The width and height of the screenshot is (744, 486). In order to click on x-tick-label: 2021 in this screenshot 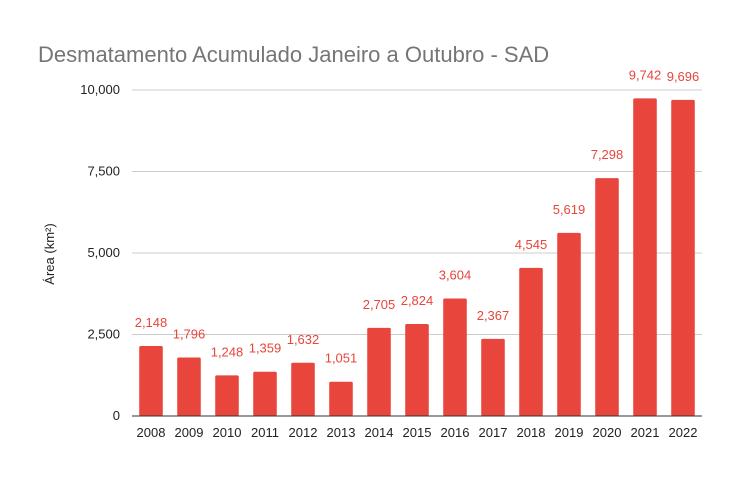, I will do `click(645, 432)`.